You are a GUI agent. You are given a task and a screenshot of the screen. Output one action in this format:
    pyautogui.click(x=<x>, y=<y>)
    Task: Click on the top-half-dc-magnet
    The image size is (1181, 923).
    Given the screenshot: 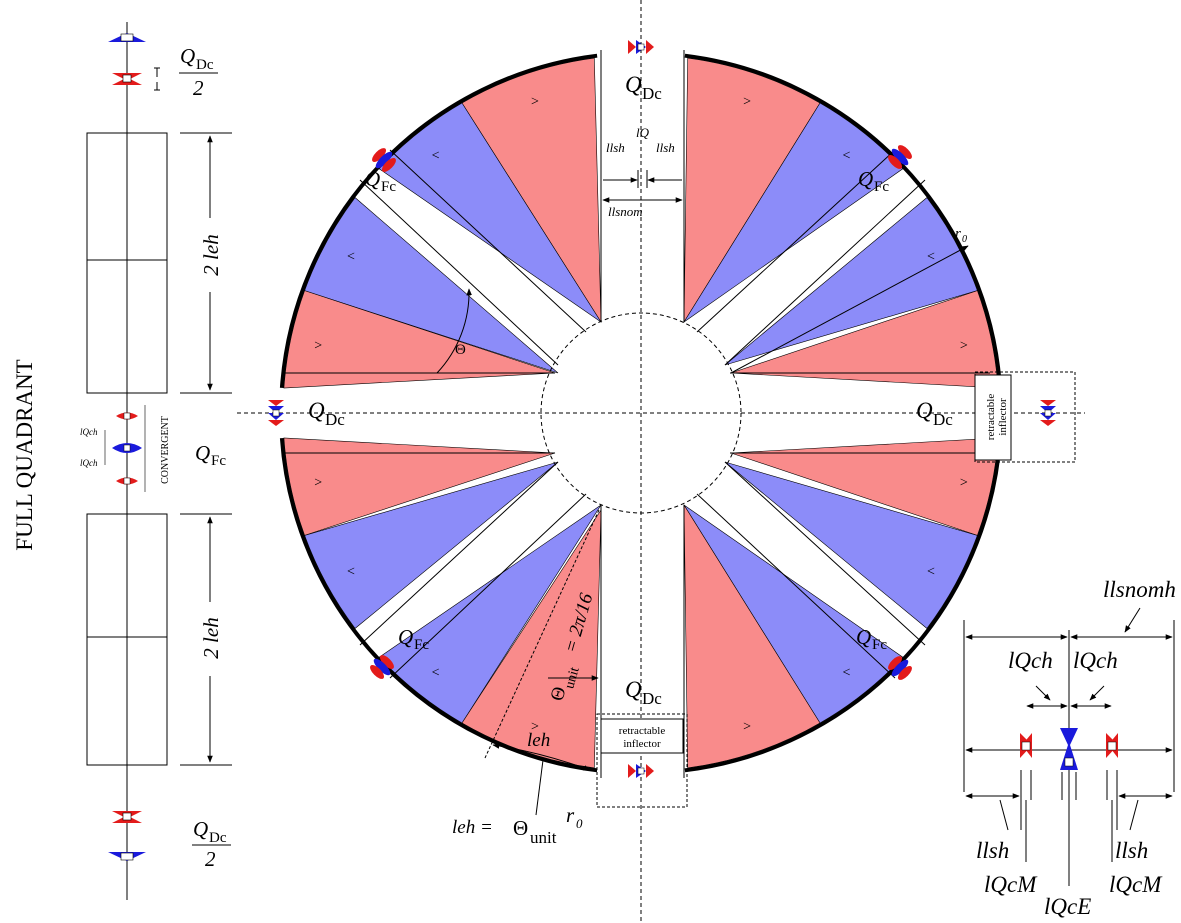 What is the action you would take?
    pyautogui.click(x=127, y=37)
    